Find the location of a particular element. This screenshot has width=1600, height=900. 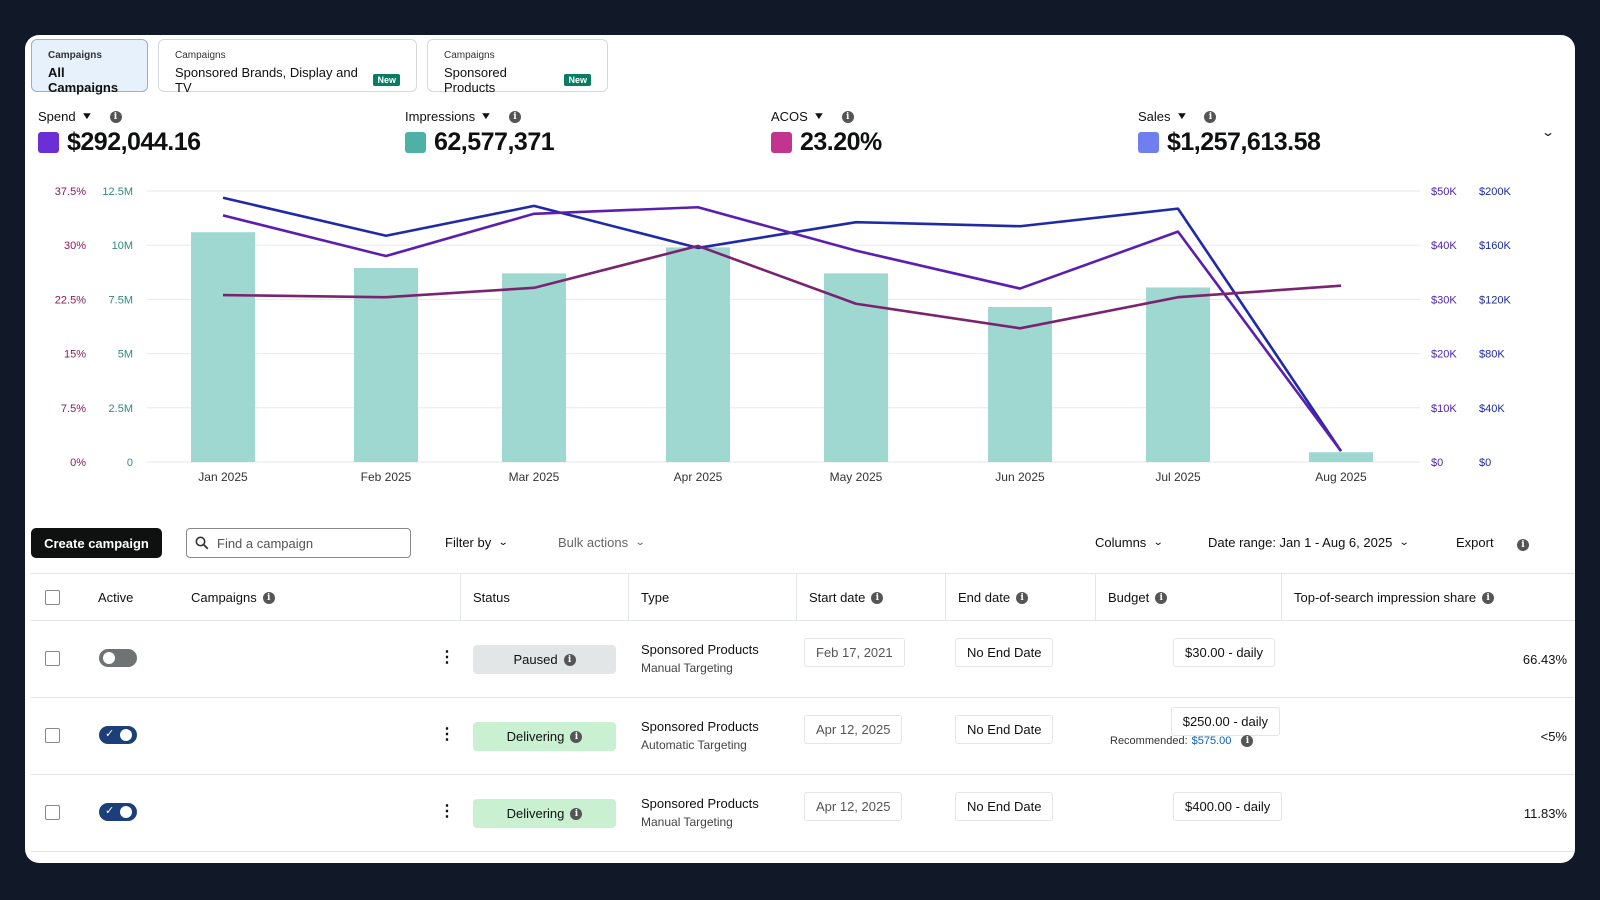

impressions-axis-tick: 2.5M is located at coordinates (121, 409).